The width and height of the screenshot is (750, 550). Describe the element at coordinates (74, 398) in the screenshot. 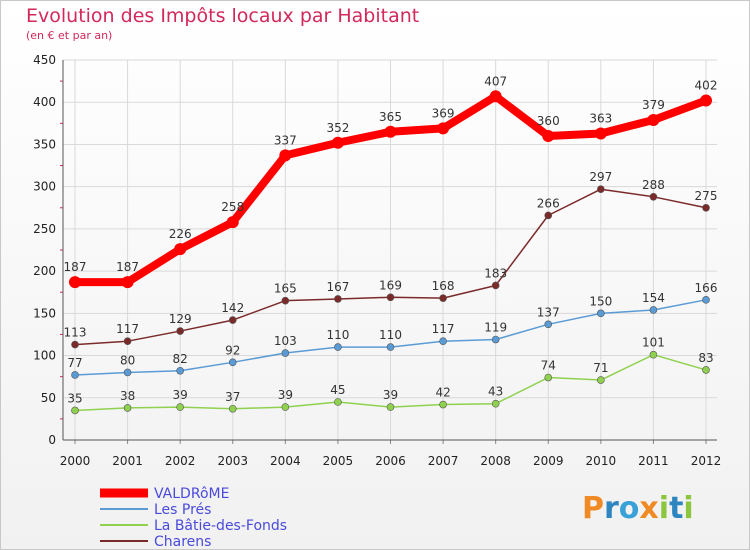

I see `data-label: 35` at that location.